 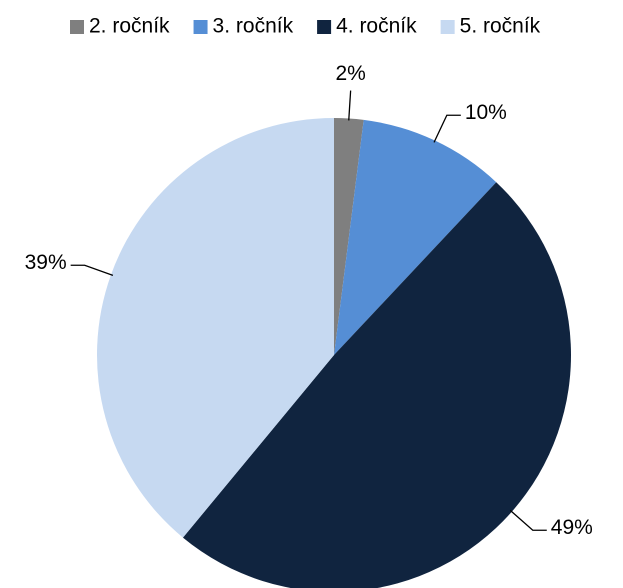 I want to click on legend-label: 2. ročník, so click(x=129, y=26).